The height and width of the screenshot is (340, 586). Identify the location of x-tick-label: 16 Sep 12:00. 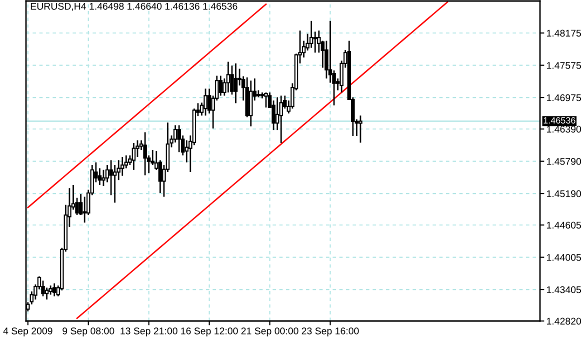
(209, 332).